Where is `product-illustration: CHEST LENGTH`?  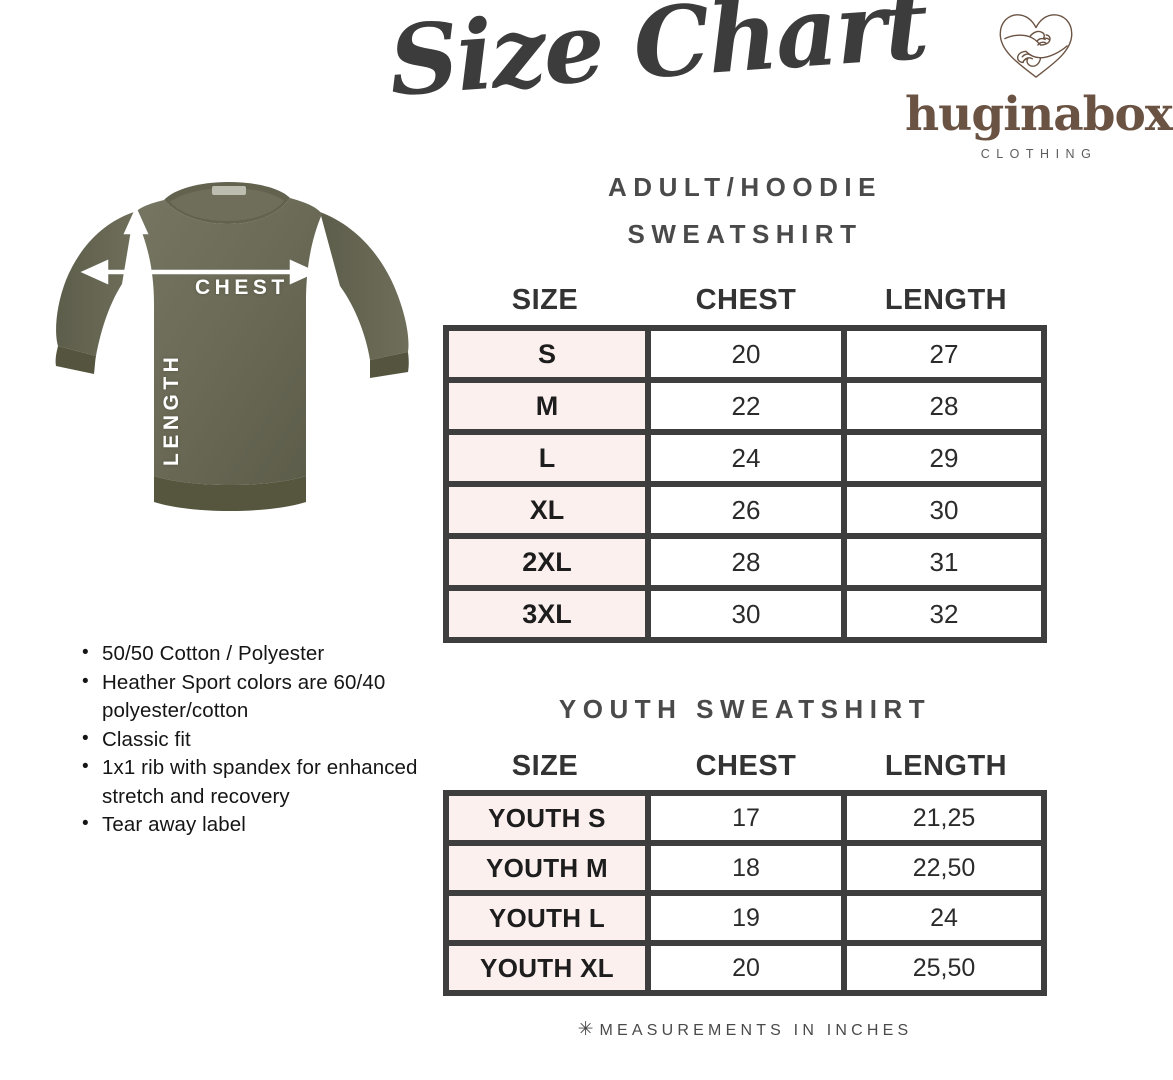 product-illustration: CHEST LENGTH is located at coordinates (243, 357).